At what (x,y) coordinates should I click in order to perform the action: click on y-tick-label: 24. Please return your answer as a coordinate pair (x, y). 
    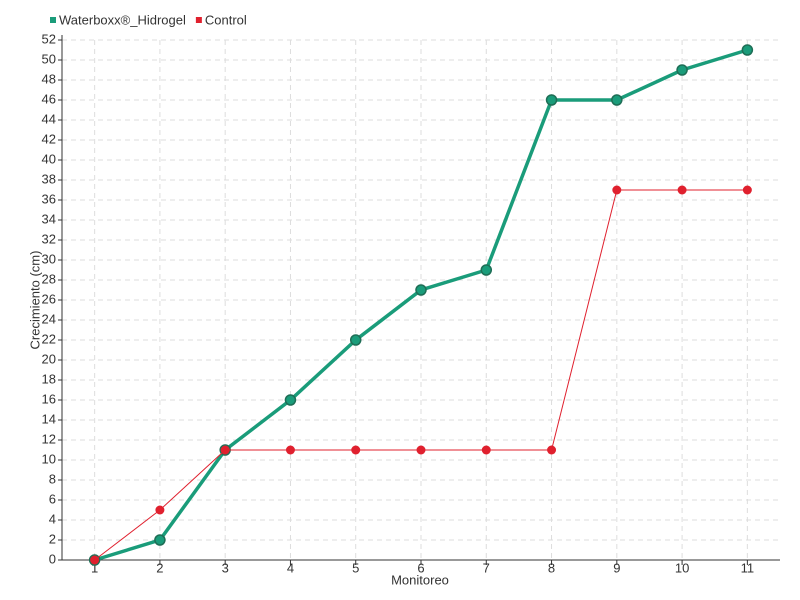
    Looking at the image, I should click on (49, 318).